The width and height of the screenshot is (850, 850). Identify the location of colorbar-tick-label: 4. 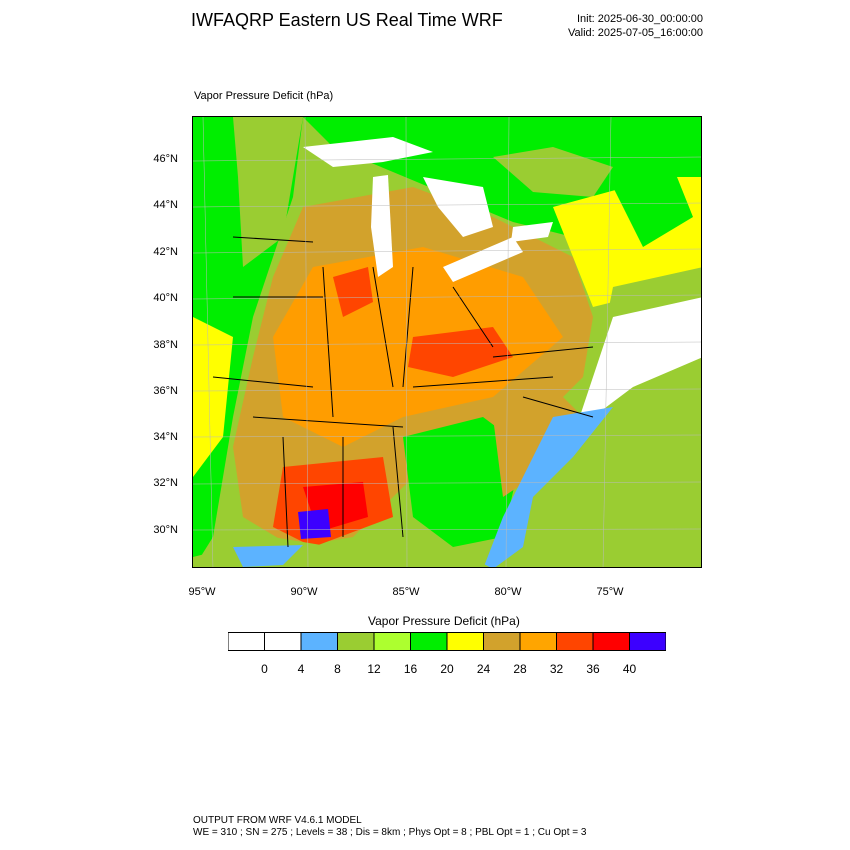
(301, 669).